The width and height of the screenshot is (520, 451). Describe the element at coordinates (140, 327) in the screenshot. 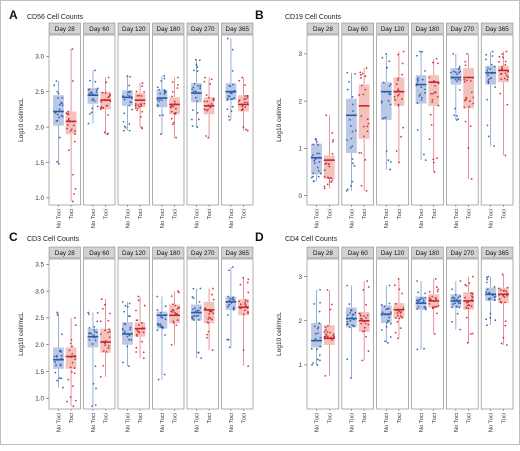

I see `box-toci` at that location.